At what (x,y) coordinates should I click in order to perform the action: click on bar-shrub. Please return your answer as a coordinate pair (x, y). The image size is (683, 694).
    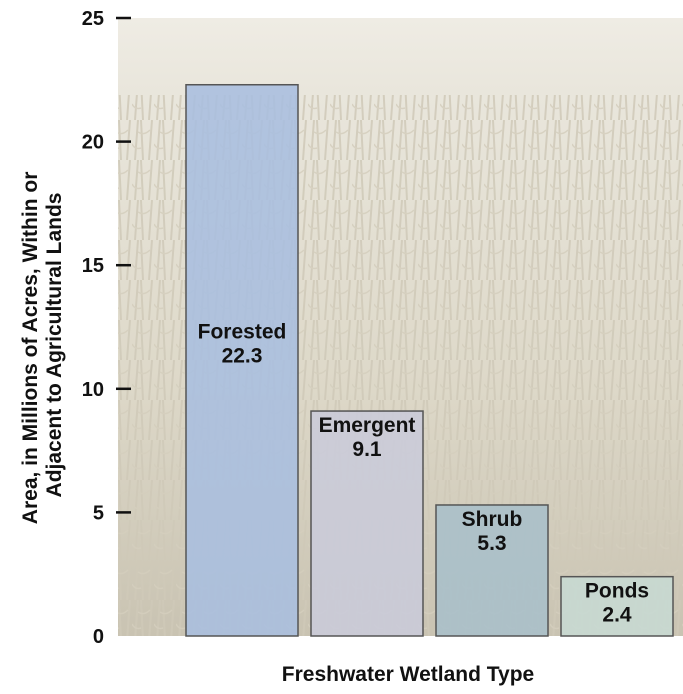
    Looking at the image, I should click on (492, 570).